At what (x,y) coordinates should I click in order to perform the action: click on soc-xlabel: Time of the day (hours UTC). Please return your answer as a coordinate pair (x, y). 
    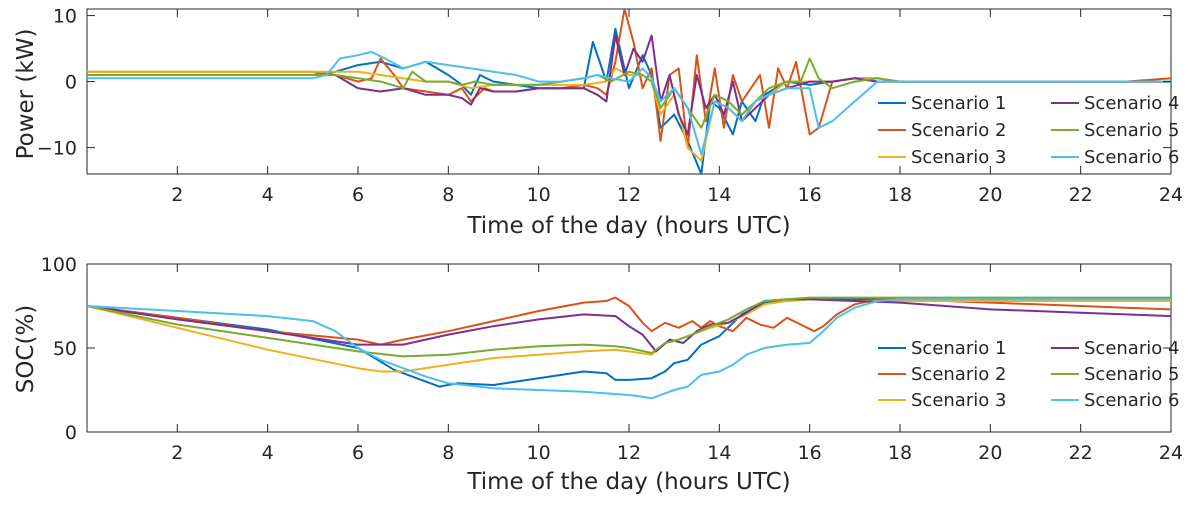
    Looking at the image, I should click on (628, 482).